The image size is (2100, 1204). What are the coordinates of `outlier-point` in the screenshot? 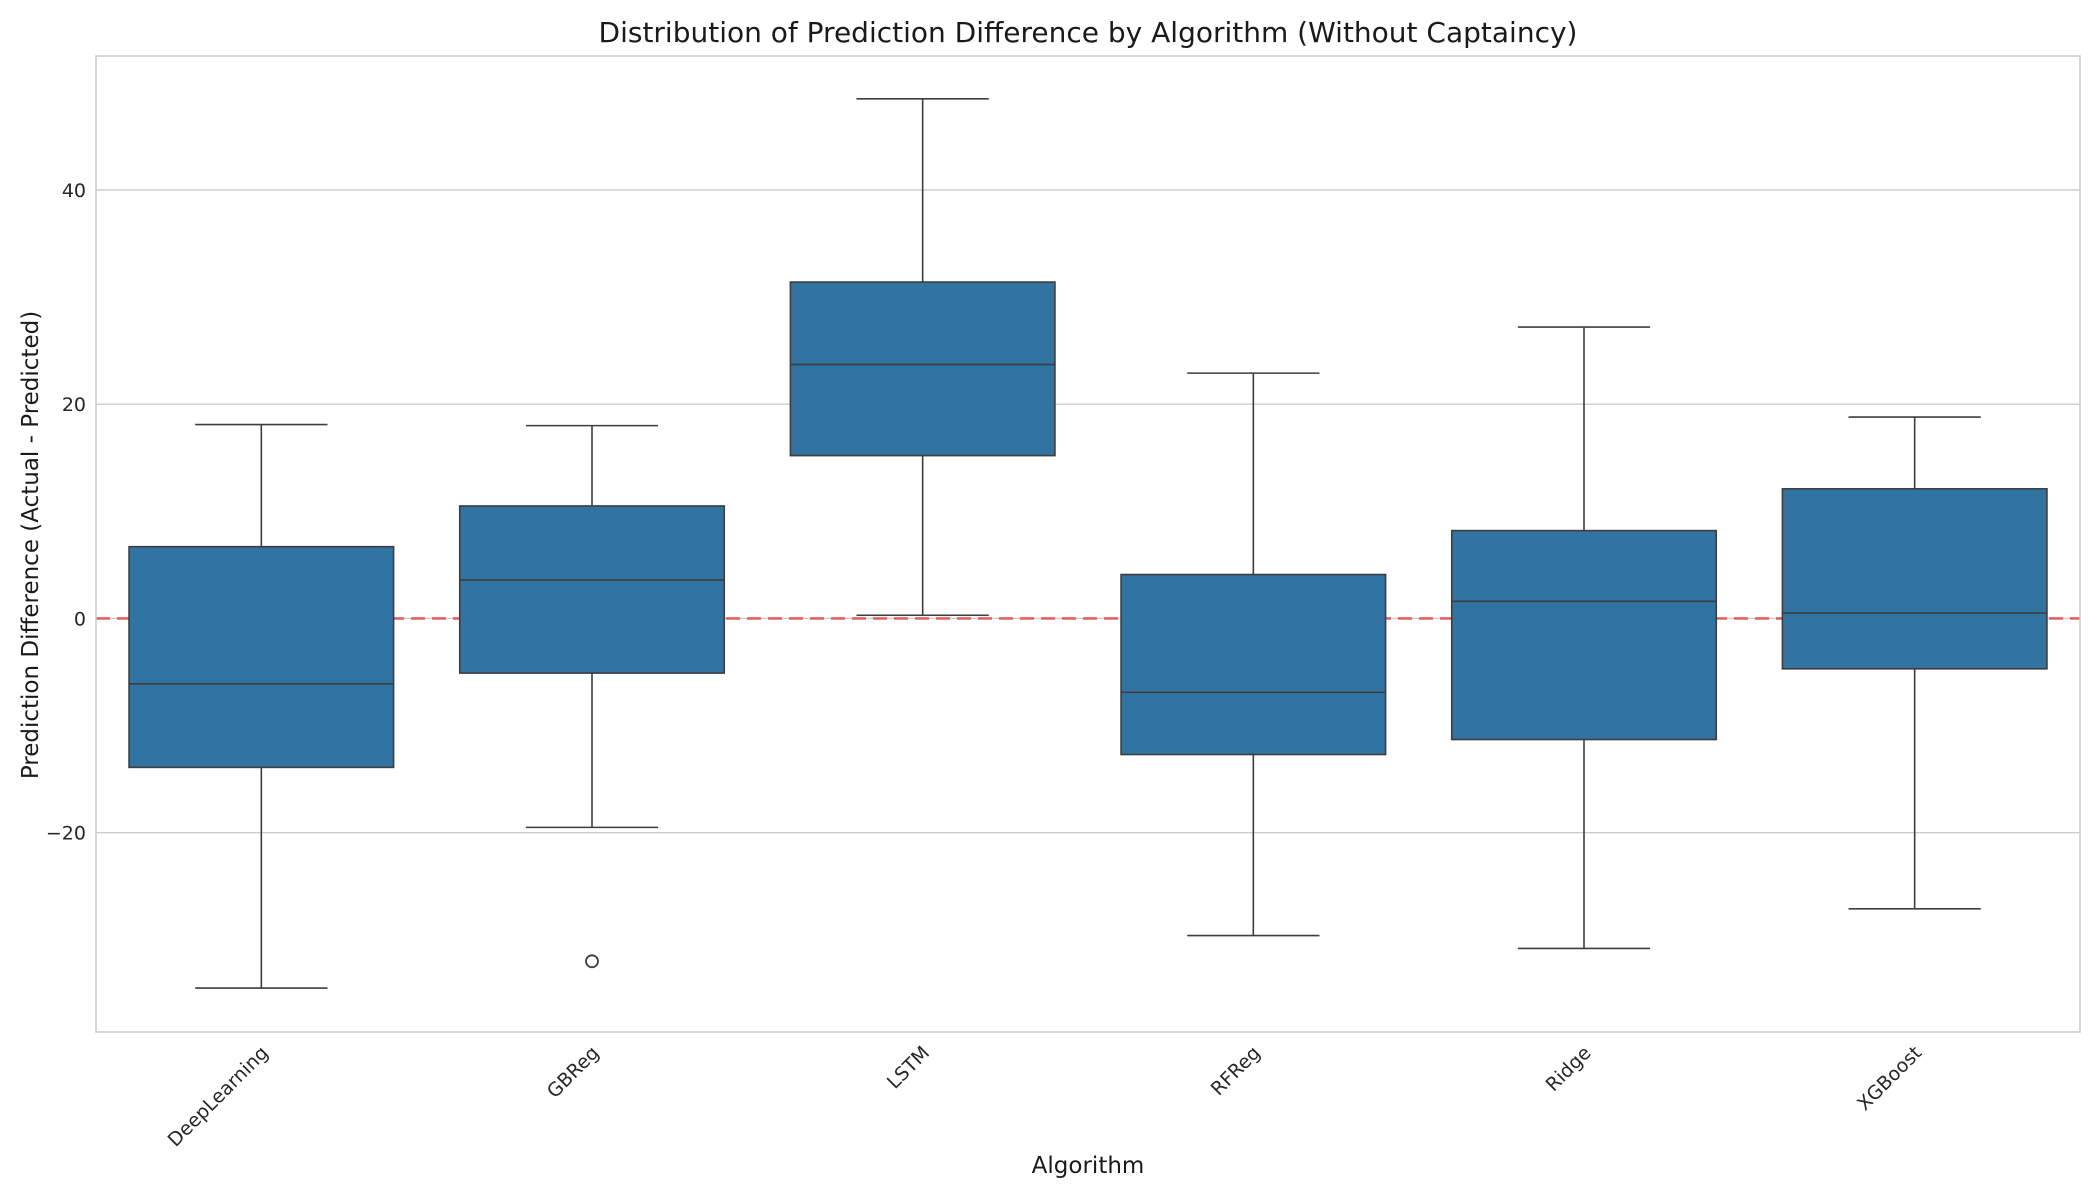 It's located at (592, 961).